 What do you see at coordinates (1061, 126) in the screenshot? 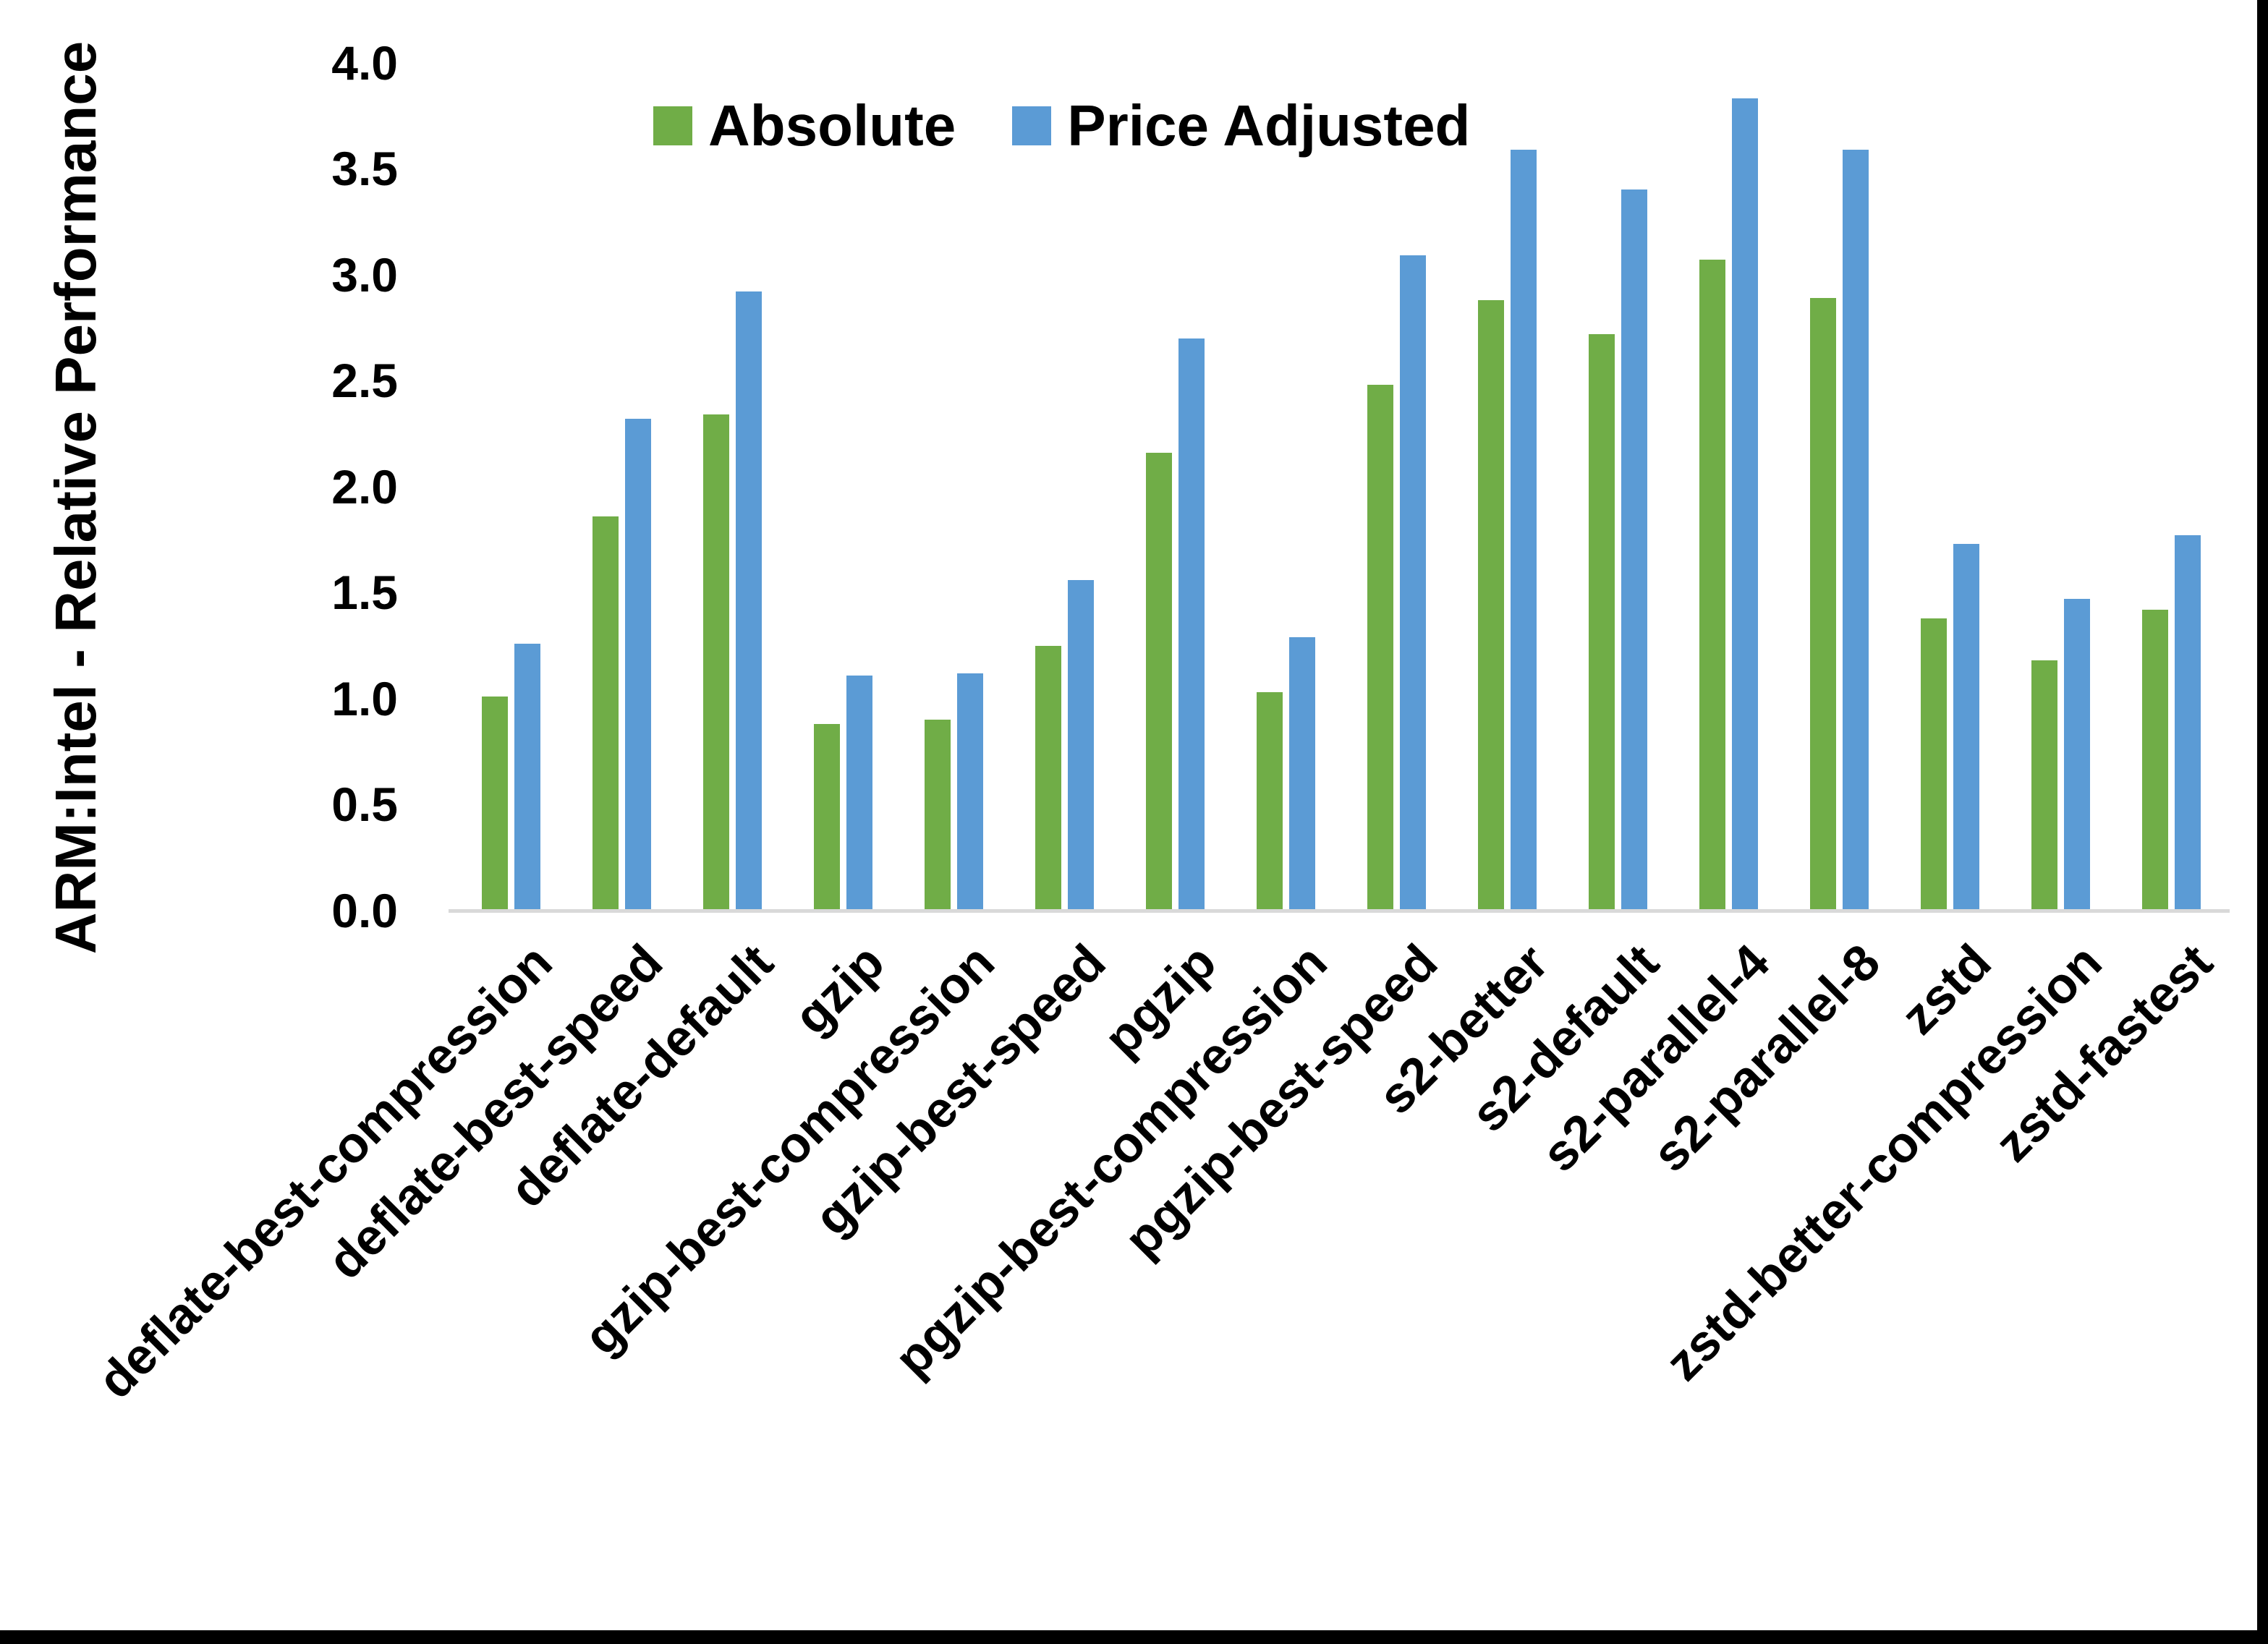
I see `legend: Absolute Price Adjusted` at bounding box center [1061, 126].